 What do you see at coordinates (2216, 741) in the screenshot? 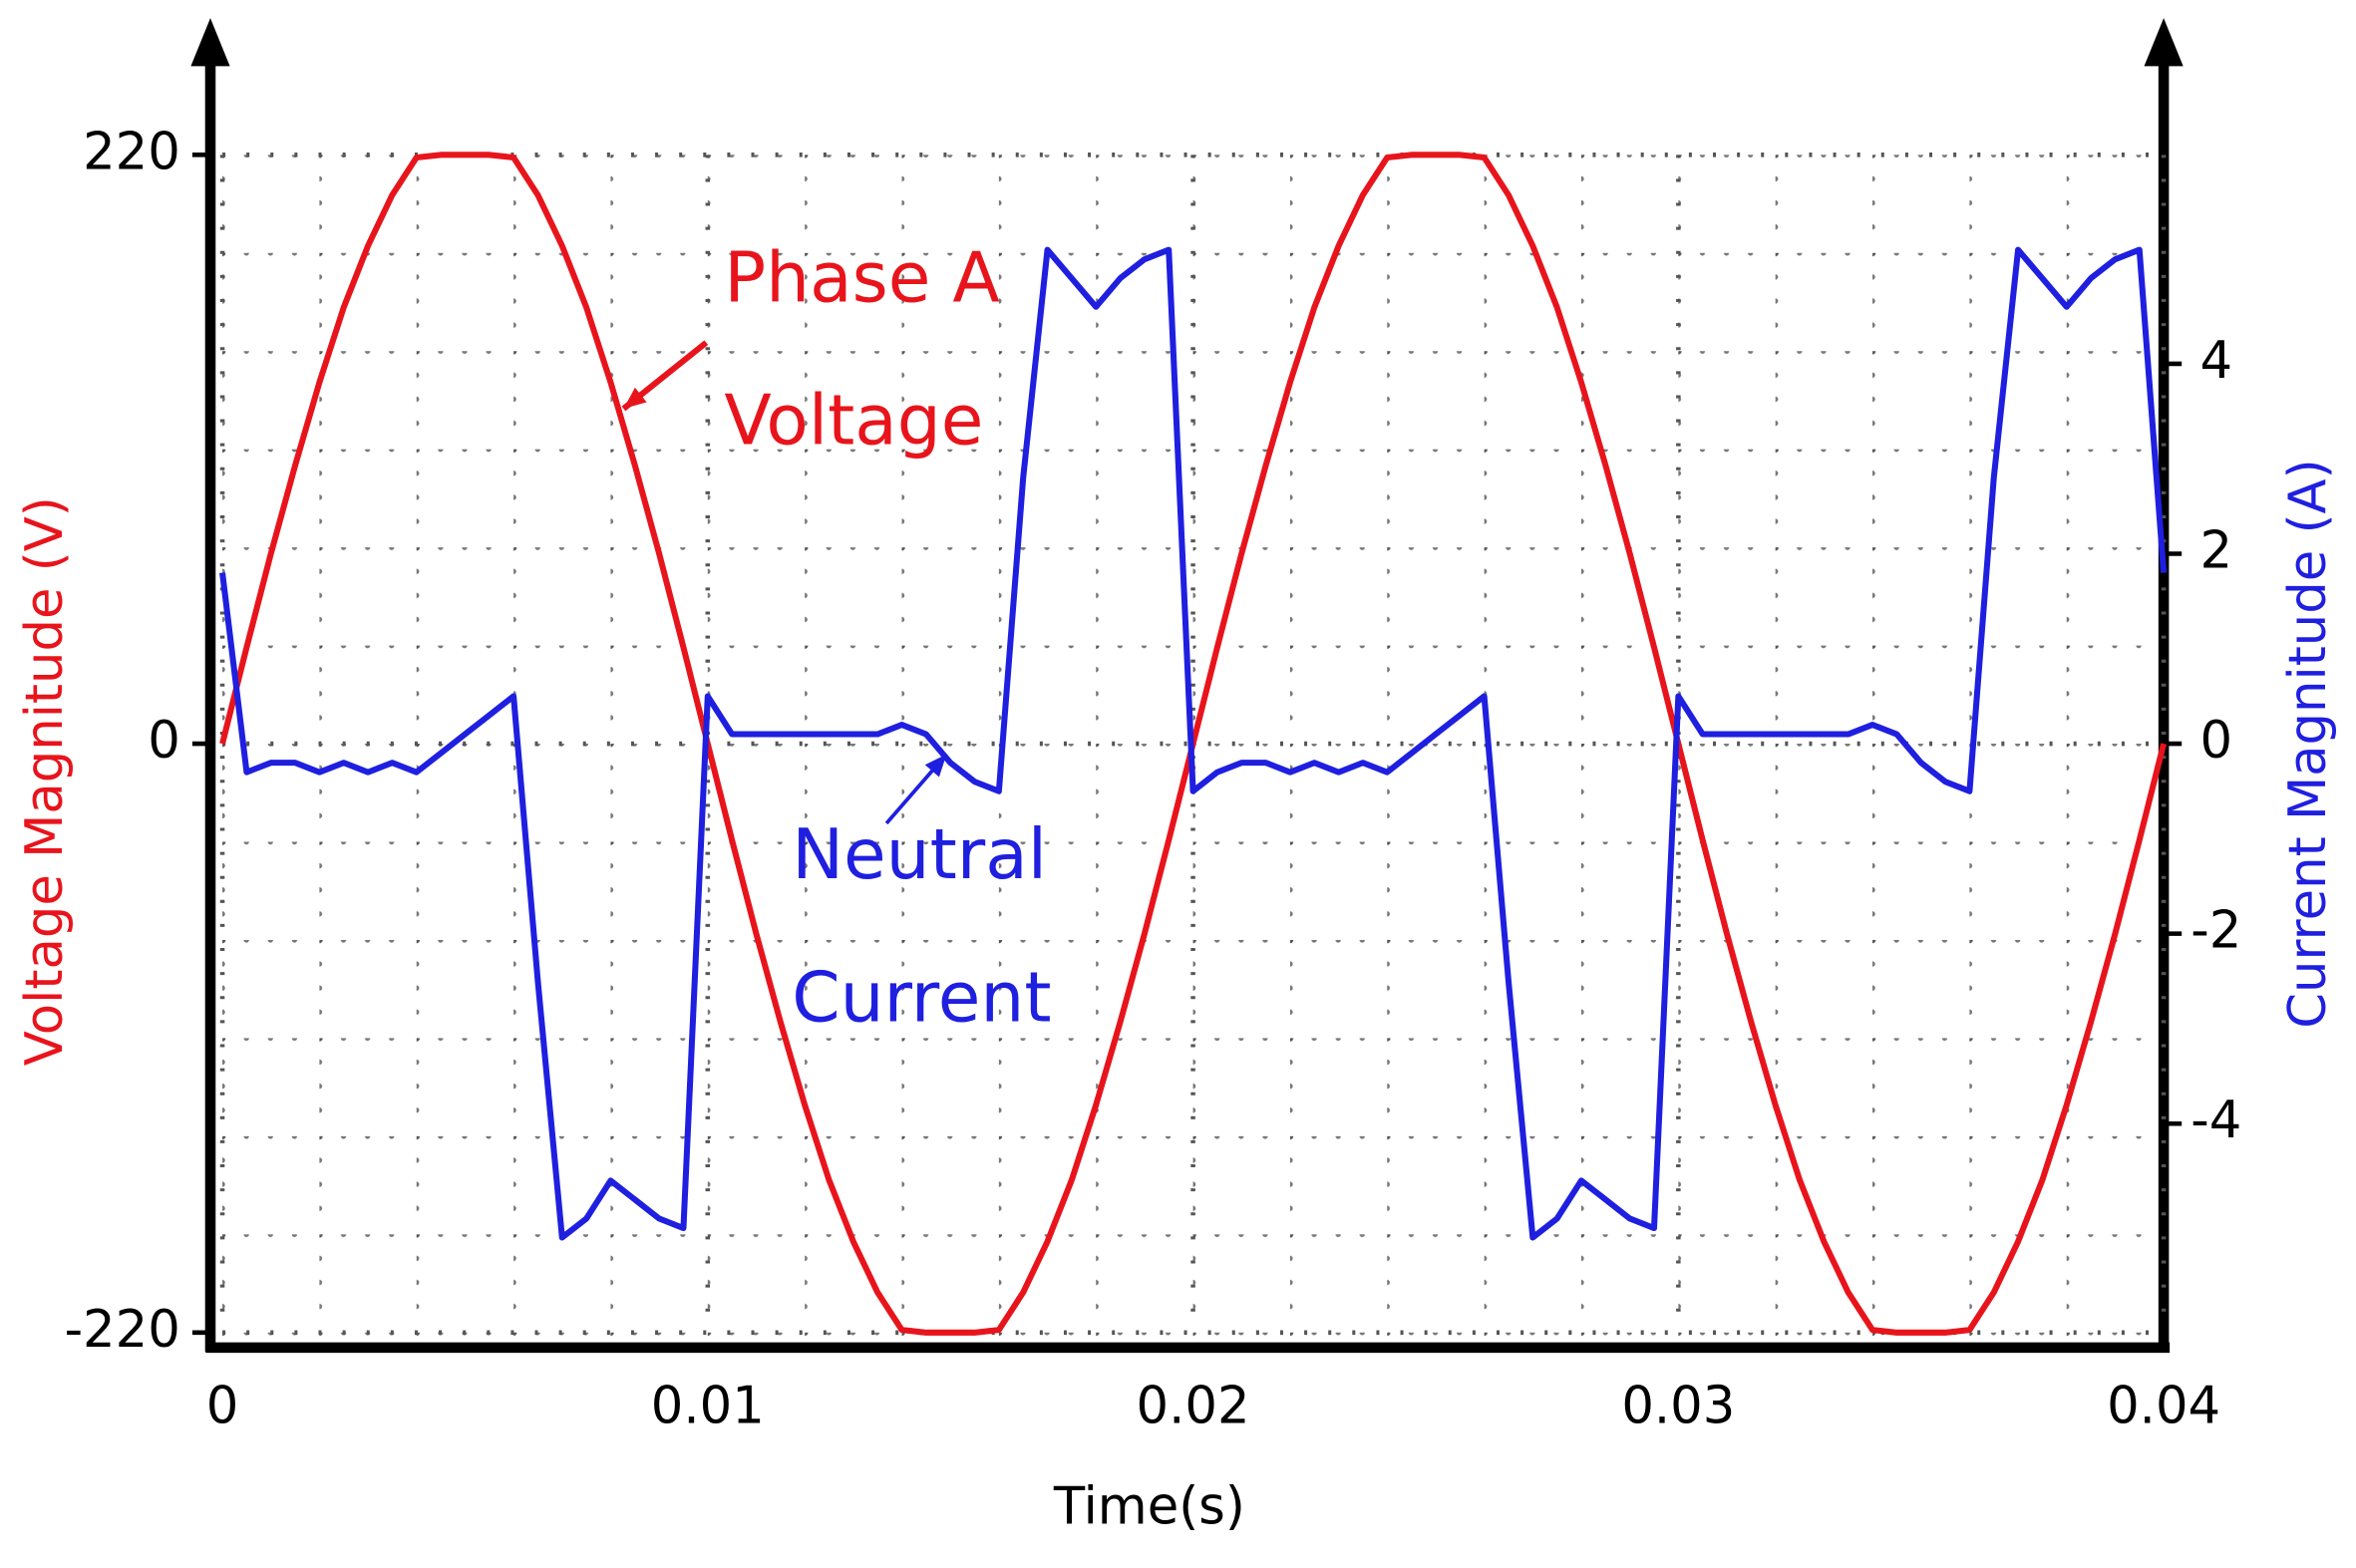
I see `y2-tick-label: 0` at bounding box center [2216, 741].